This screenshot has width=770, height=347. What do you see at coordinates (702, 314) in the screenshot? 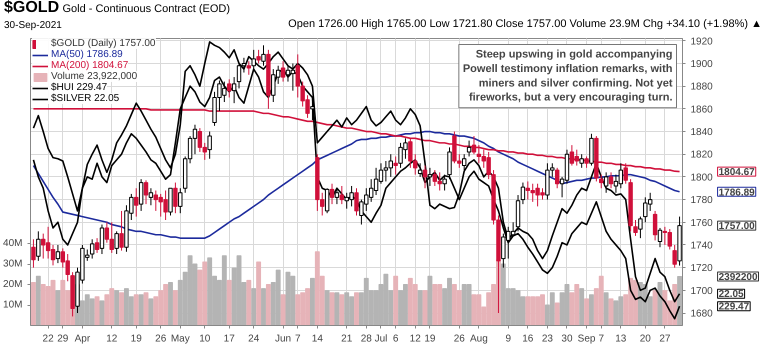
I see `y-tick-label: 1680` at bounding box center [702, 314].